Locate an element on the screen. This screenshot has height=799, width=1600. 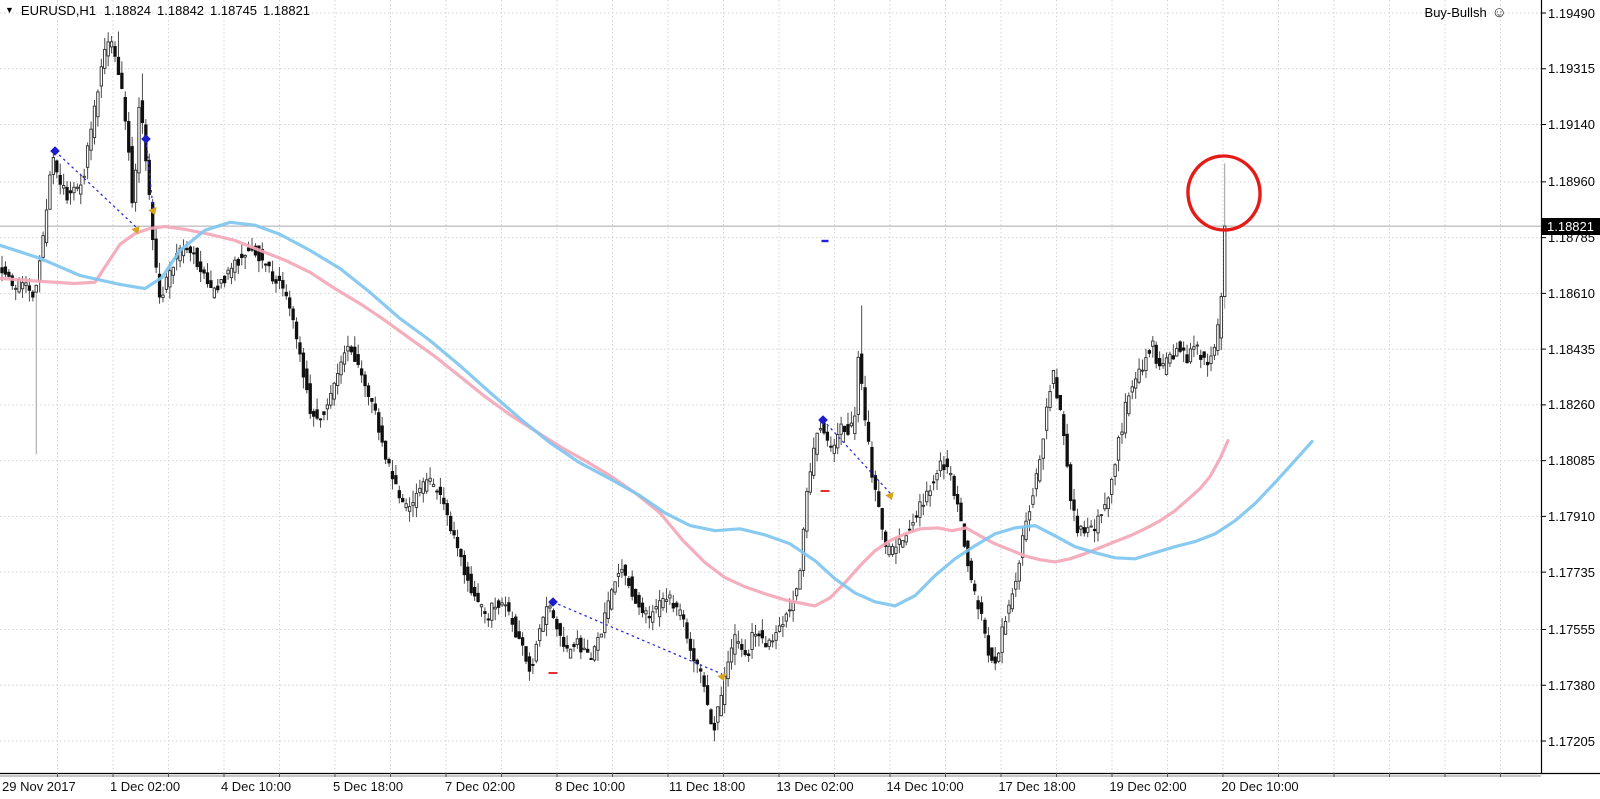
symbol-dropdown-icon: ▼ is located at coordinates (9, 10).